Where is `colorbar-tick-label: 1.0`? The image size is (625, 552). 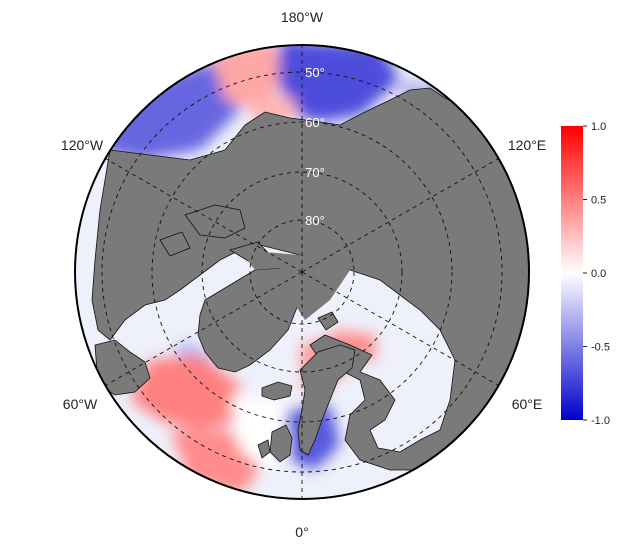
colorbar-tick-label: 1.0 is located at coordinates (598, 127).